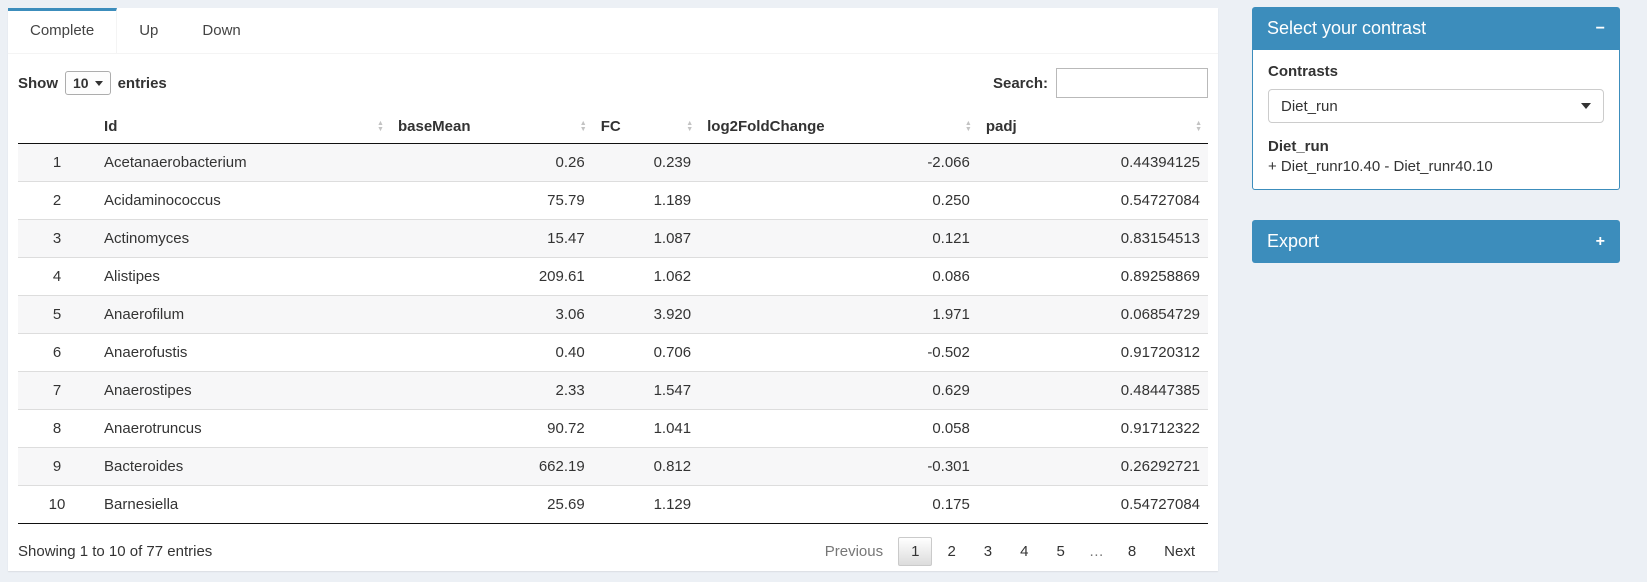 This screenshot has height=582, width=1647. What do you see at coordinates (1060, 551) in the screenshot?
I see `page-button-5: 5` at bounding box center [1060, 551].